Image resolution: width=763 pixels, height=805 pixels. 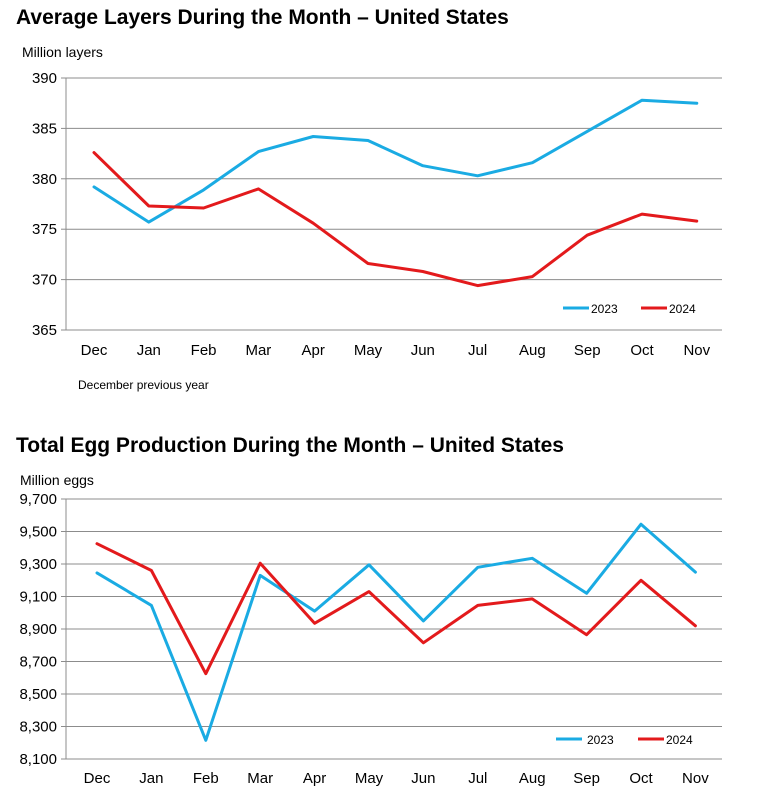 I want to click on c1-x-tick-label: Jul, so click(x=477, y=350).